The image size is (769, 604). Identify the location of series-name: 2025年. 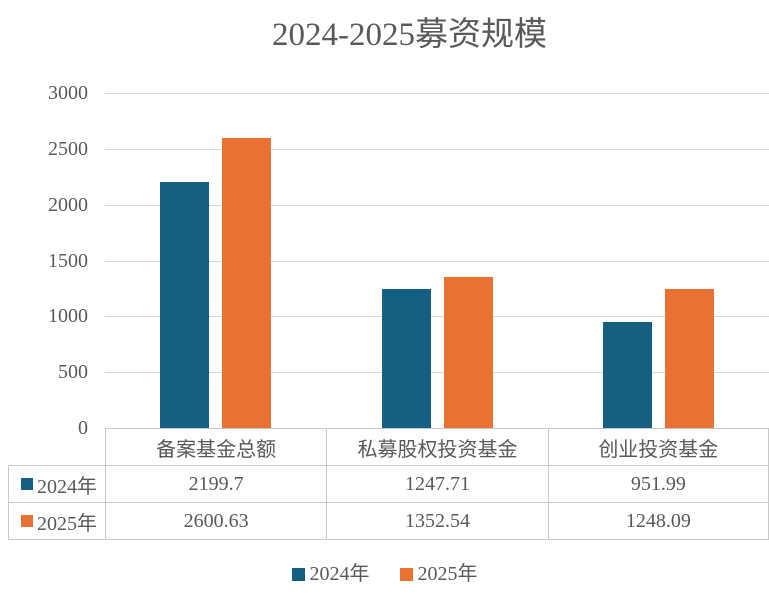
(67, 523).